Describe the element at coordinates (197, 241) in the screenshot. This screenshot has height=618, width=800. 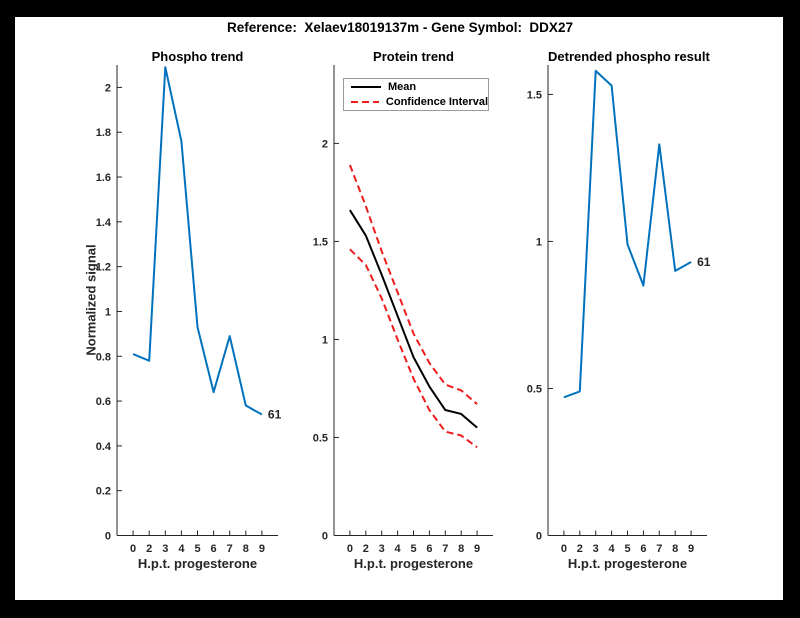
I see `phospho-signal-line` at that location.